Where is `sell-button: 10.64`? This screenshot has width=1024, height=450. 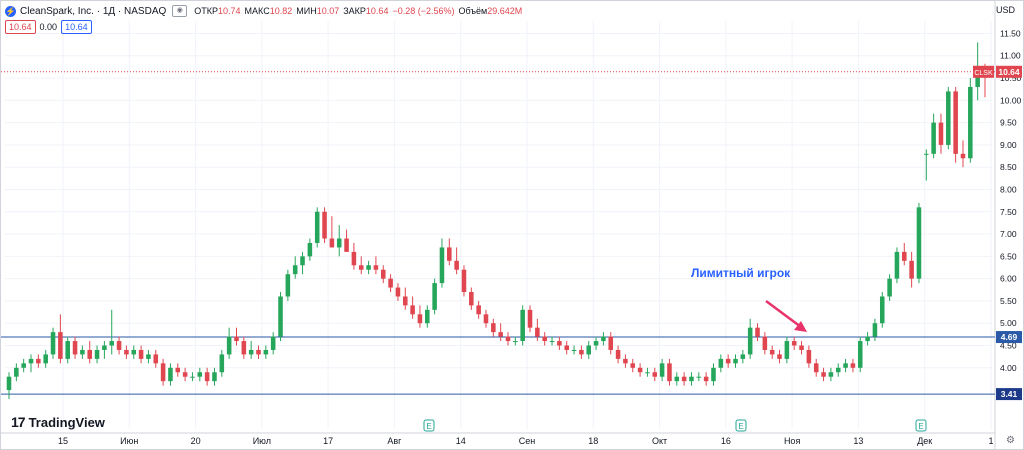
sell-button: 10.64 is located at coordinates (20, 27).